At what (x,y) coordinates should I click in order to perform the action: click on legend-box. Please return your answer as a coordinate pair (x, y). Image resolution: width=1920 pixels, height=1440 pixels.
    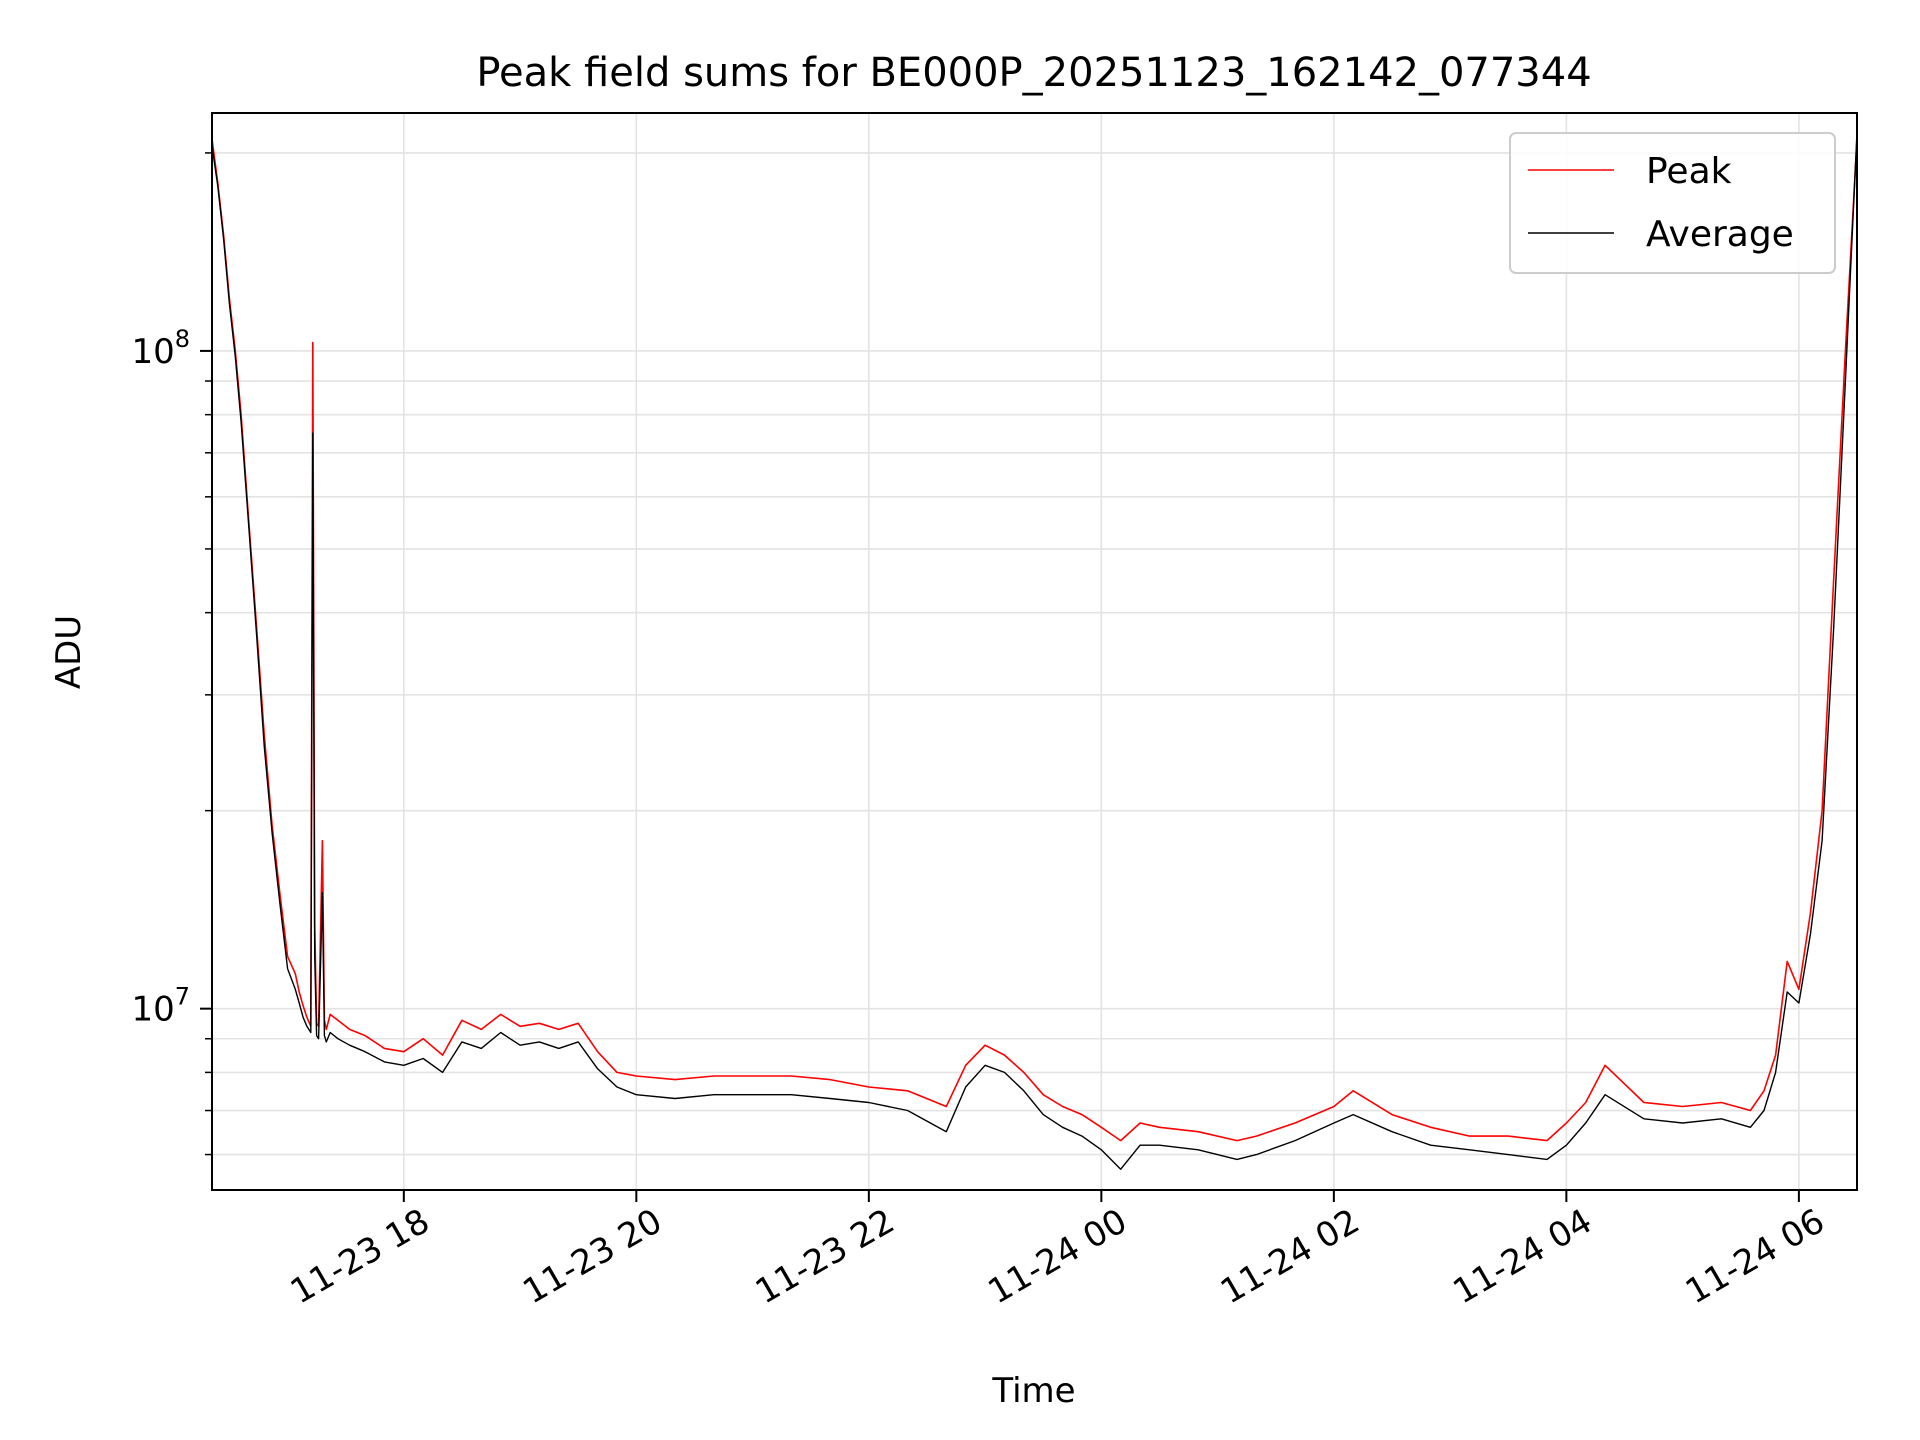
    Looking at the image, I should click on (1672, 203).